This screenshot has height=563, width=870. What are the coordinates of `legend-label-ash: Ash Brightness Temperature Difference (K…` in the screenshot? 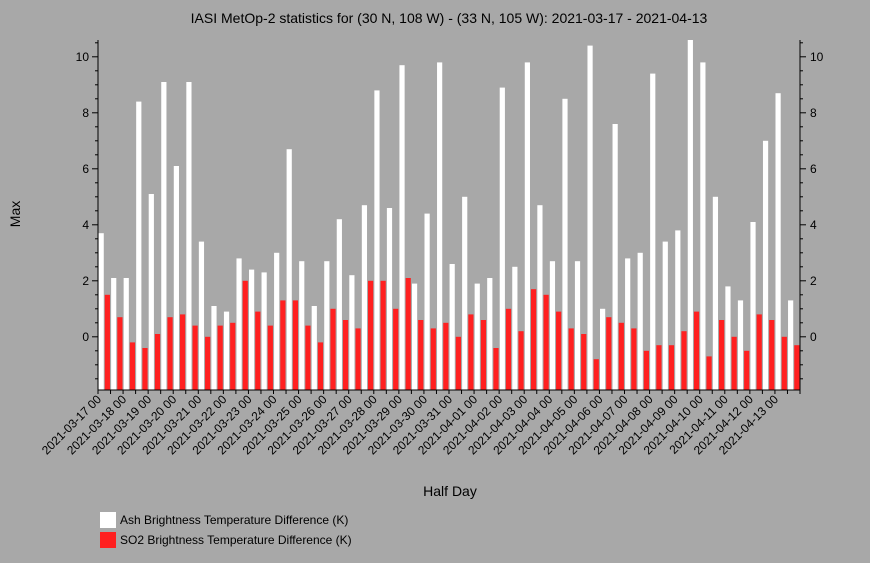 It's located at (234, 520).